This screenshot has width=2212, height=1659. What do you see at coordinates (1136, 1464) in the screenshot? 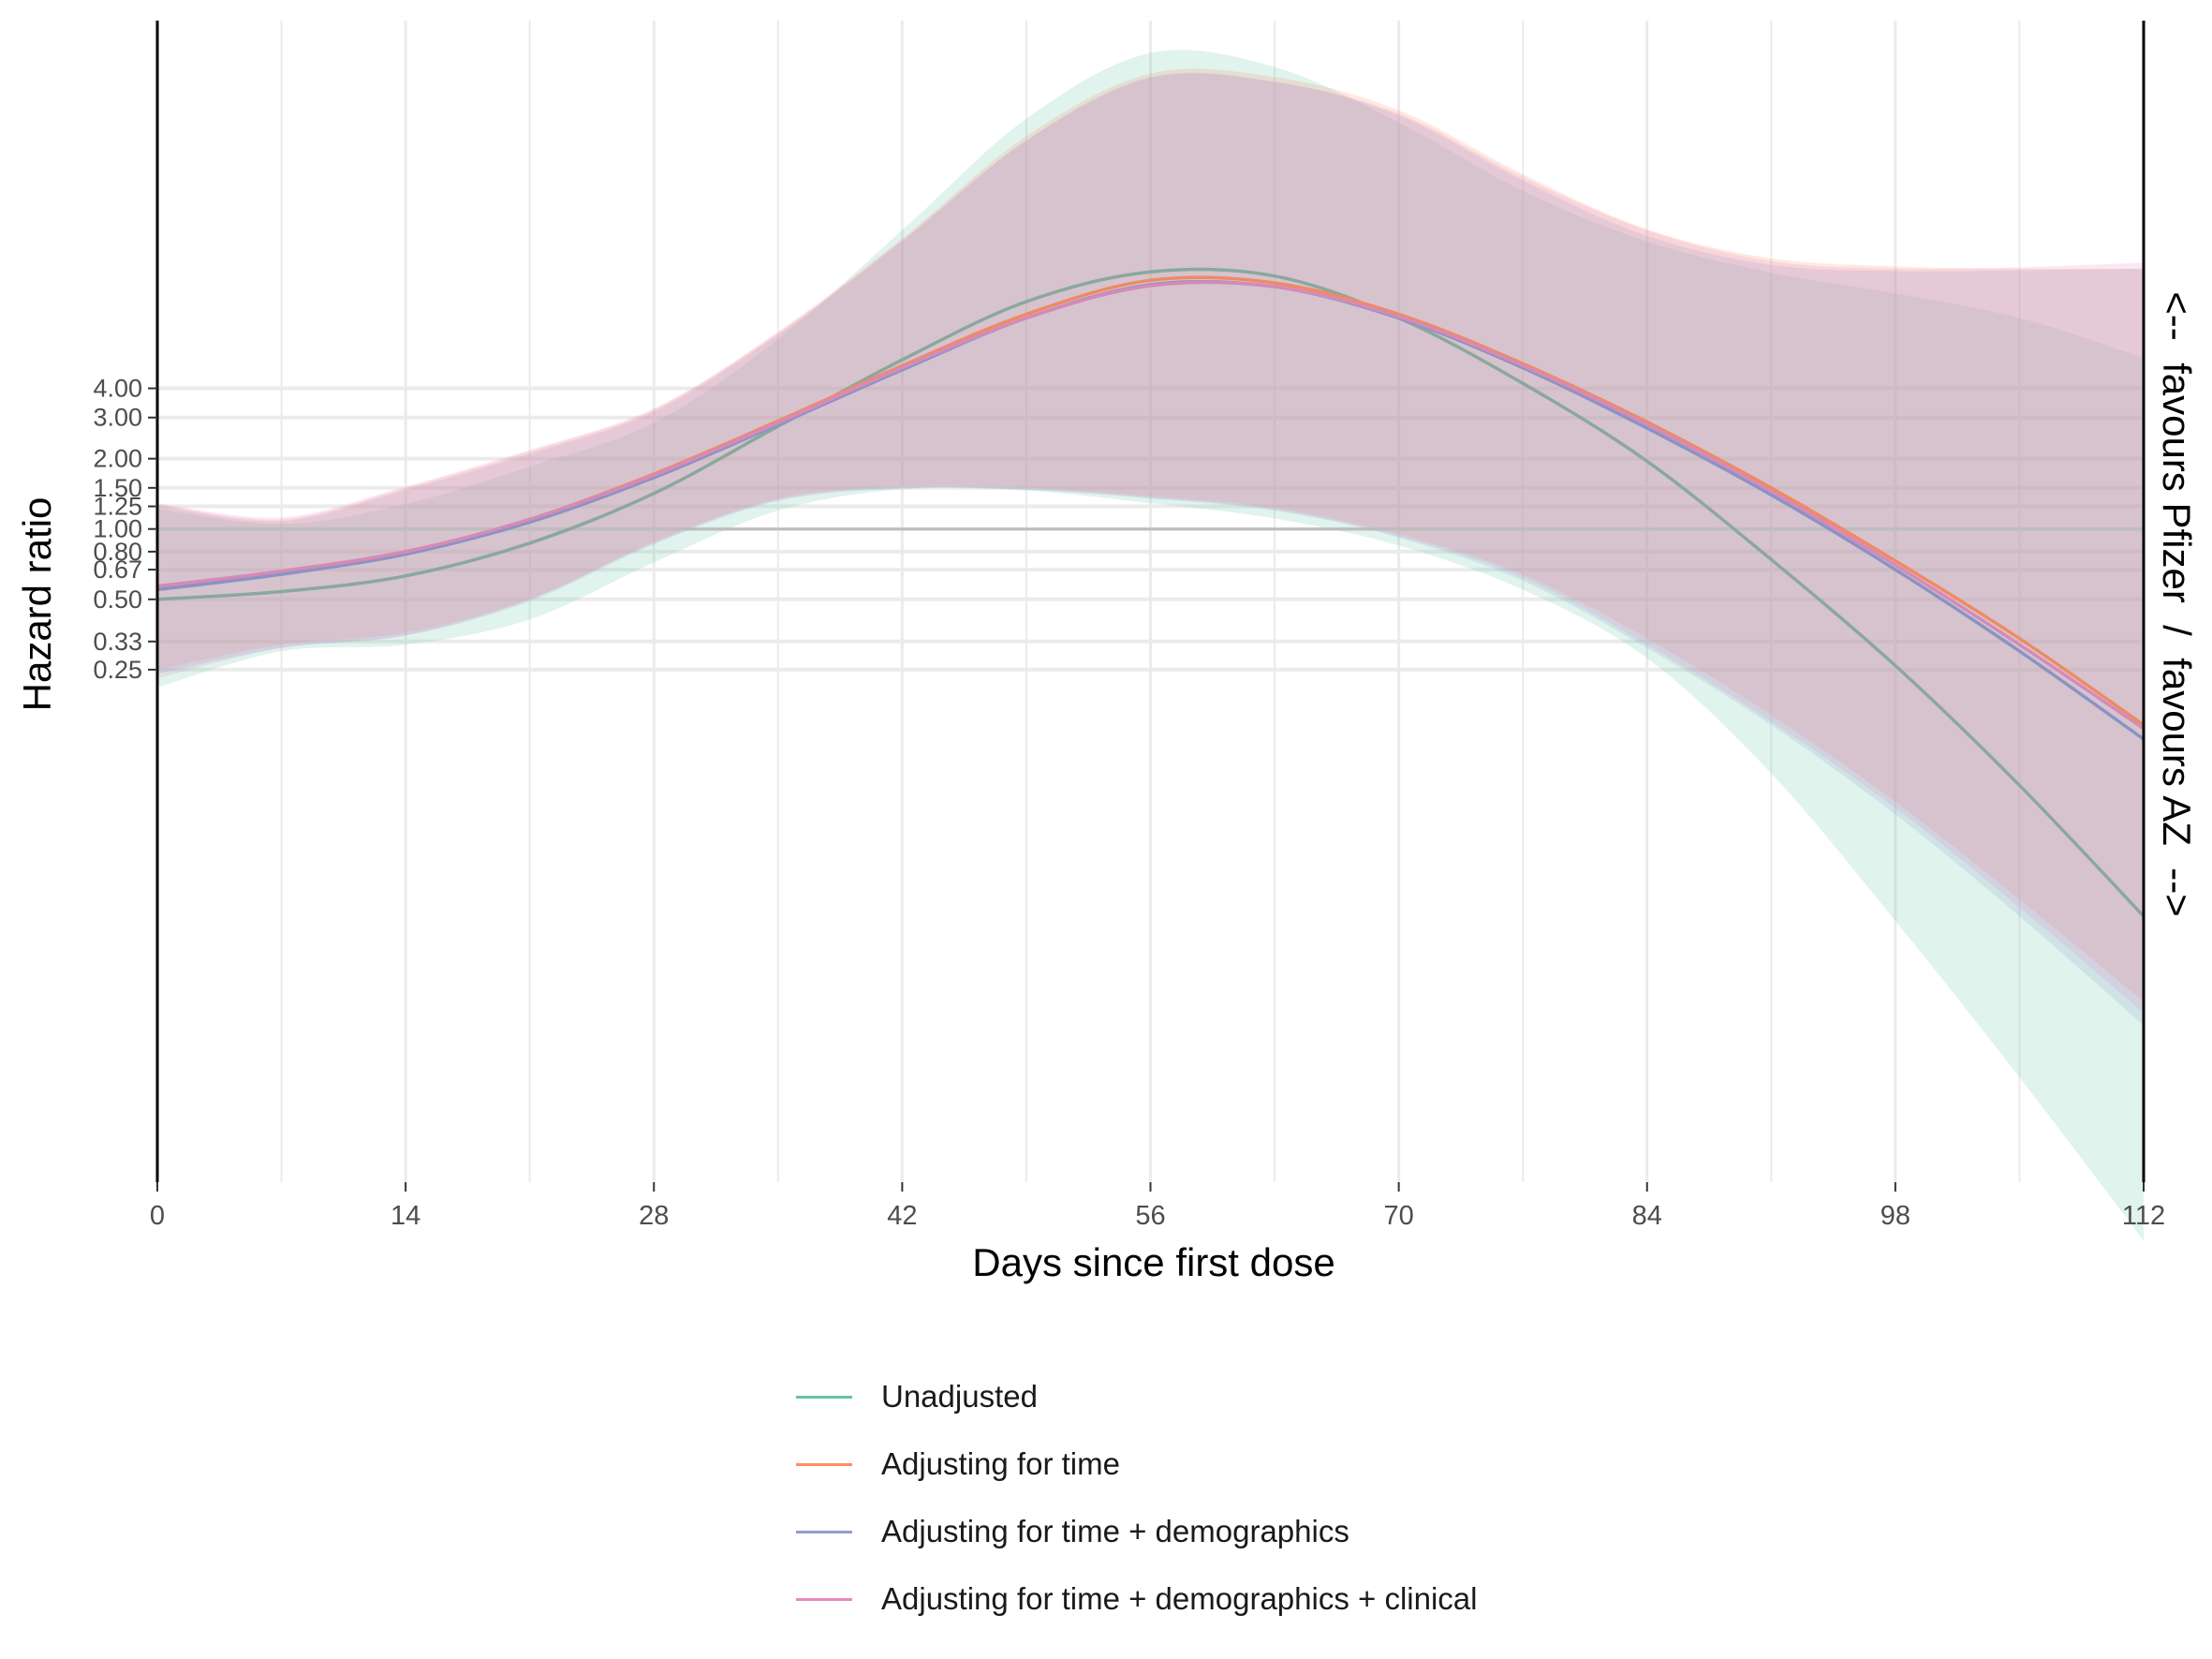
I see `legend-item-time: Adjusting for time` at bounding box center [1136, 1464].